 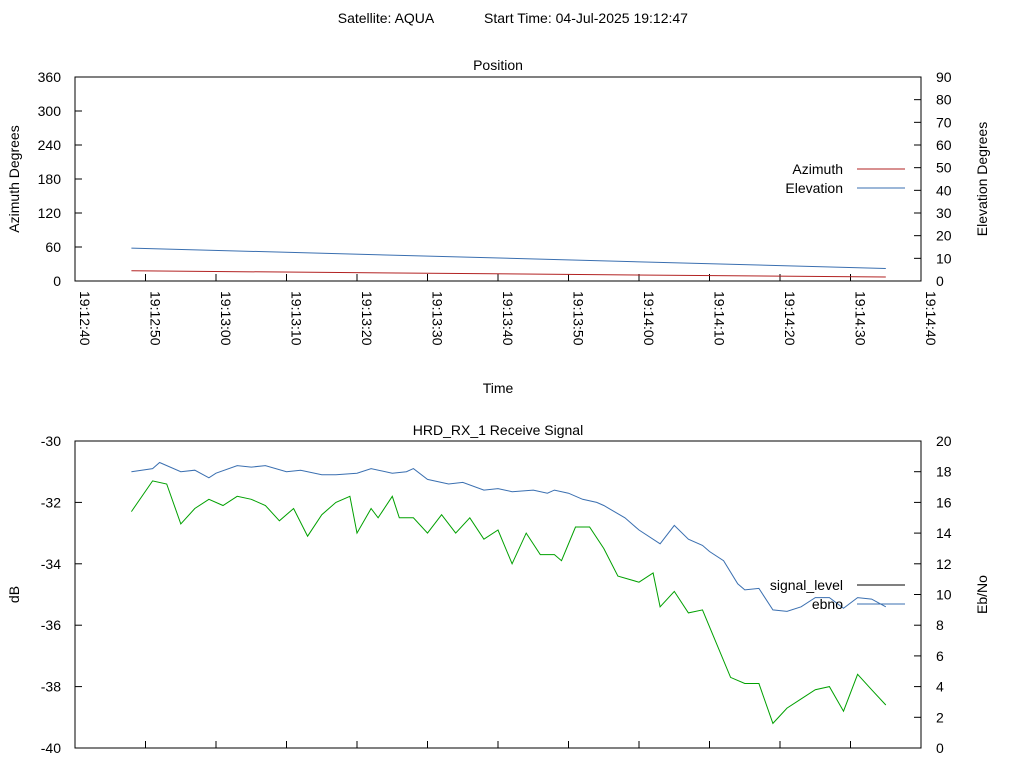 I want to click on position-title: Position, so click(x=498, y=65).